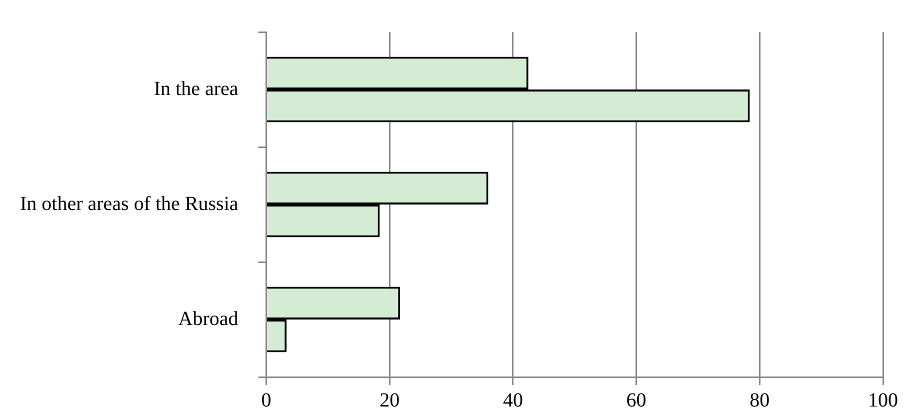  What do you see at coordinates (512, 400) in the screenshot?
I see `x-tick-label: 40` at bounding box center [512, 400].